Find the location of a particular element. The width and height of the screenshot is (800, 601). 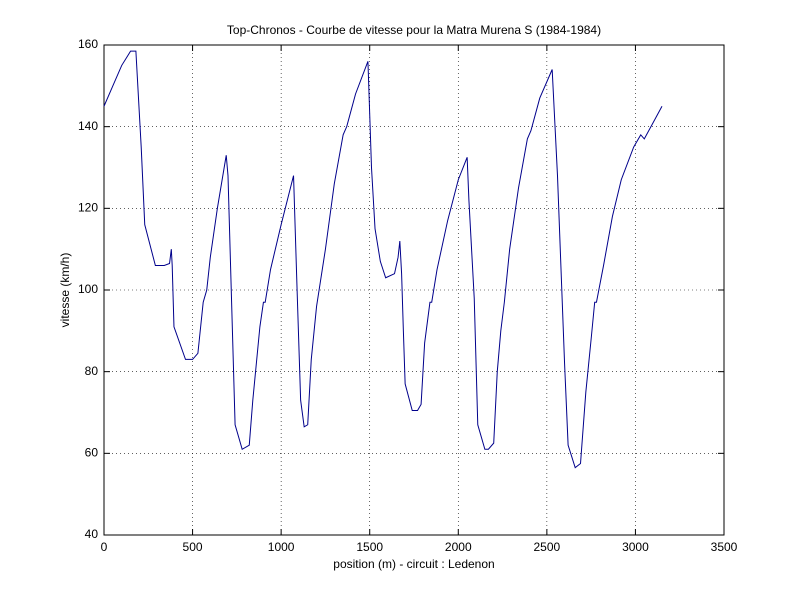

y-tick-label: 100 is located at coordinates (88, 289).